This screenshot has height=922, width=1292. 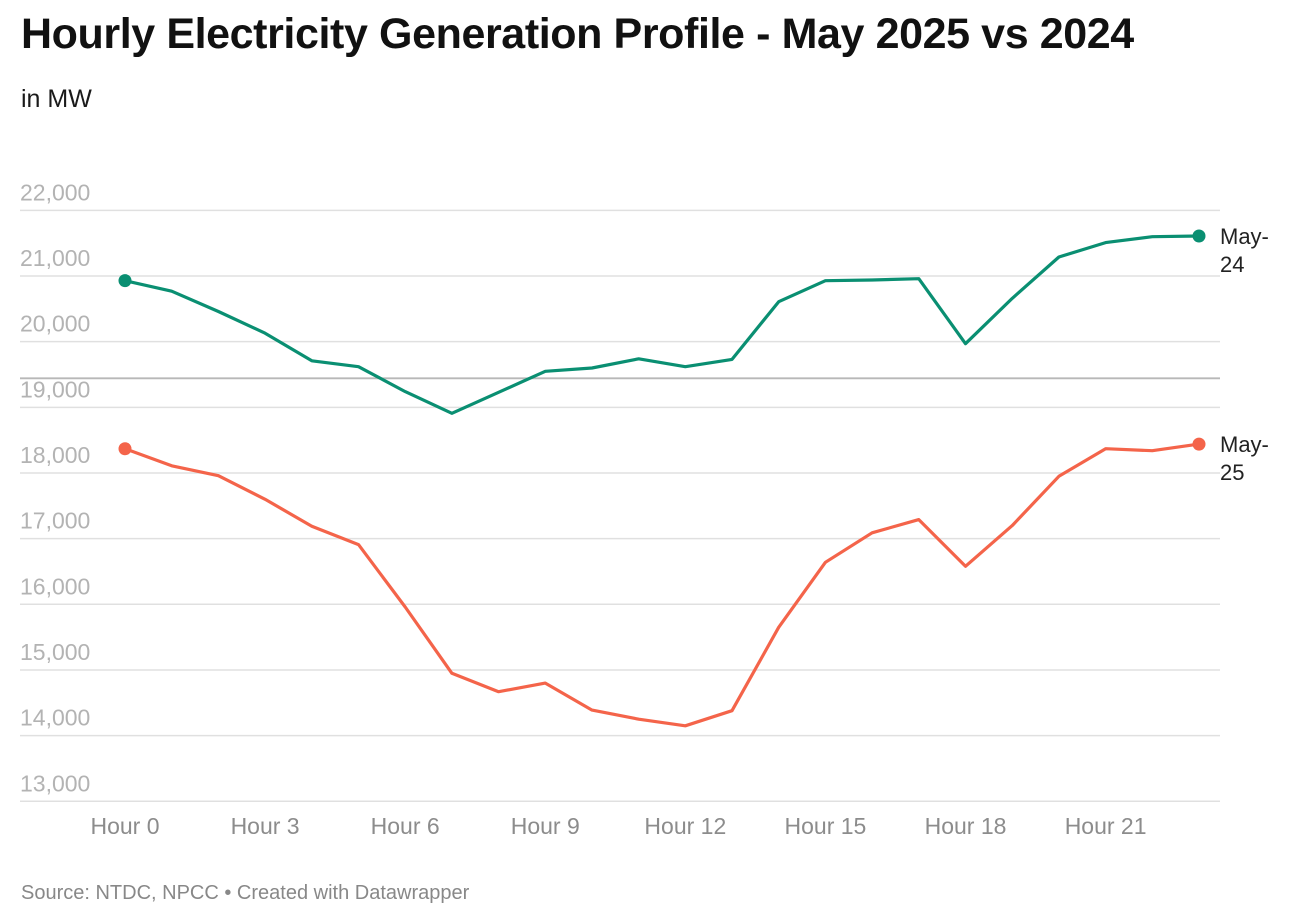 What do you see at coordinates (55, 324) in the screenshot?
I see `y-tick-label-20000: 20,000` at bounding box center [55, 324].